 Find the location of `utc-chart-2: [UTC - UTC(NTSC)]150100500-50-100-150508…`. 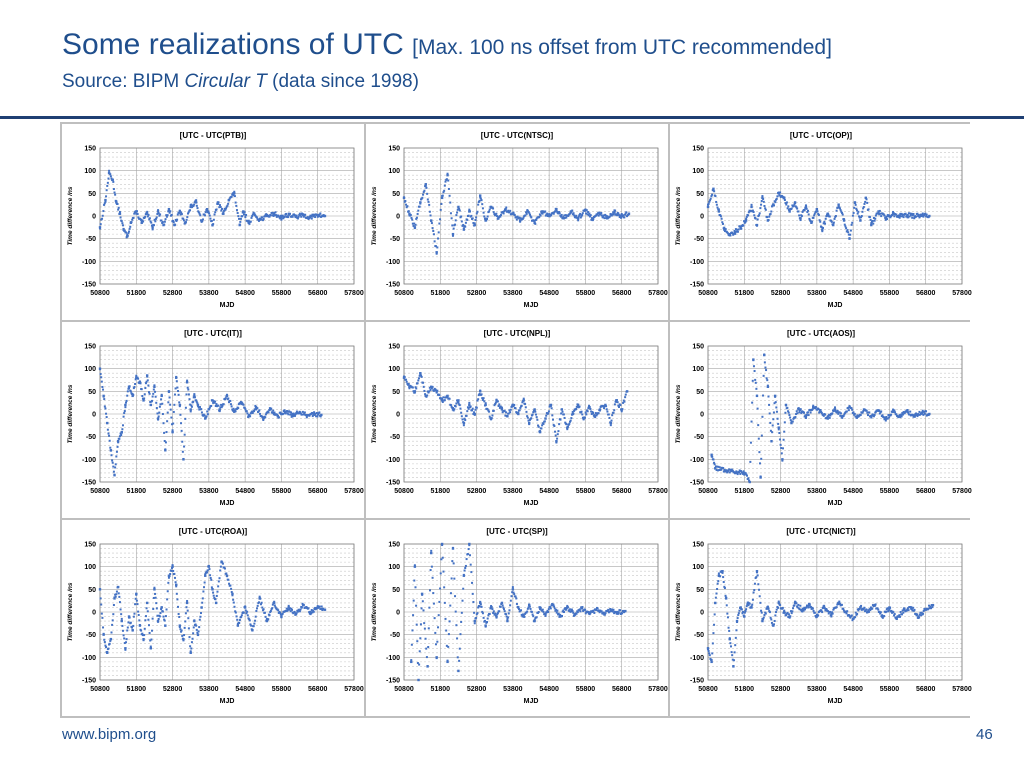

utc-chart-2: [UTC - UTC(NTSC)]150100500-50-100-150508… is located at coordinates (517, 222).